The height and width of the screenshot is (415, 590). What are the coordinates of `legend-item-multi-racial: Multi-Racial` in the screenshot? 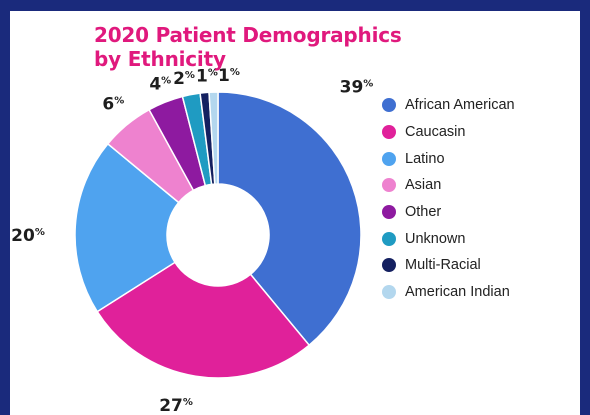 It's located at (448, 265).